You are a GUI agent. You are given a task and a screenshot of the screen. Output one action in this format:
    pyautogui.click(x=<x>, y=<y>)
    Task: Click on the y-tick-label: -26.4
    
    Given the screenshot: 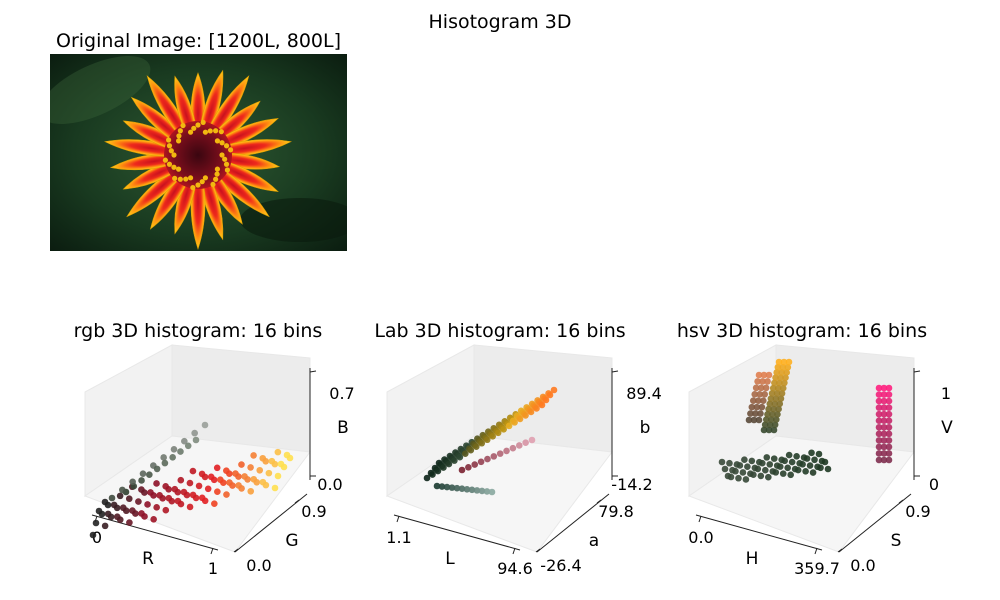 What is the action you would take?
    pyautogui.click(x=560, y=565)
    